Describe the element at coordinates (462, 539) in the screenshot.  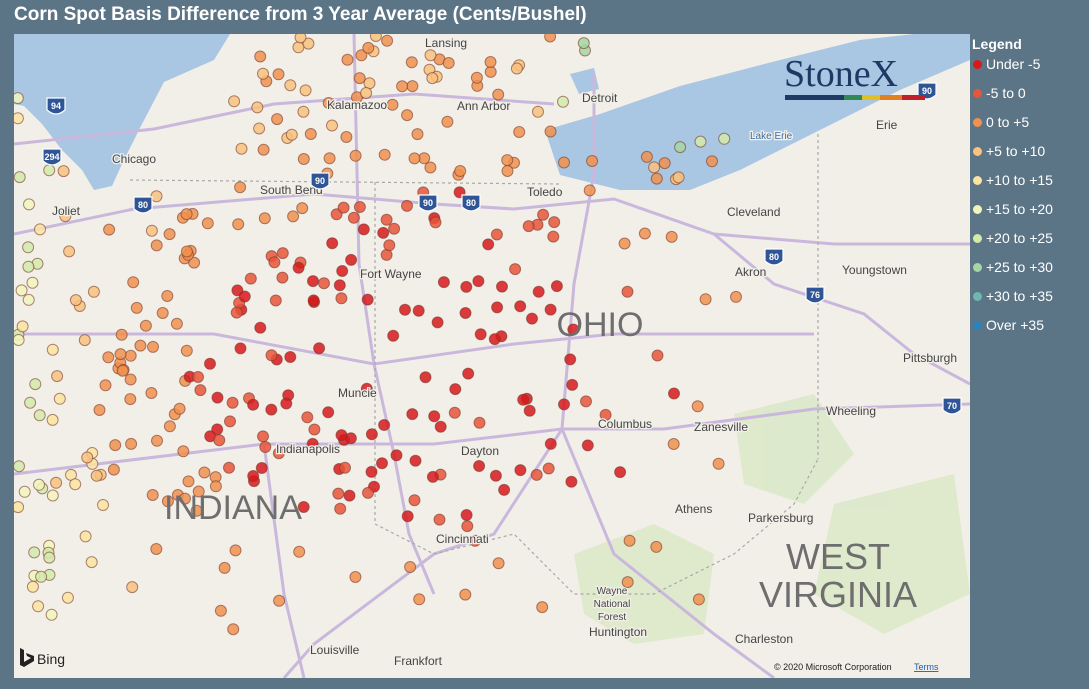
I see `place-label: Cincinnati` at that location.